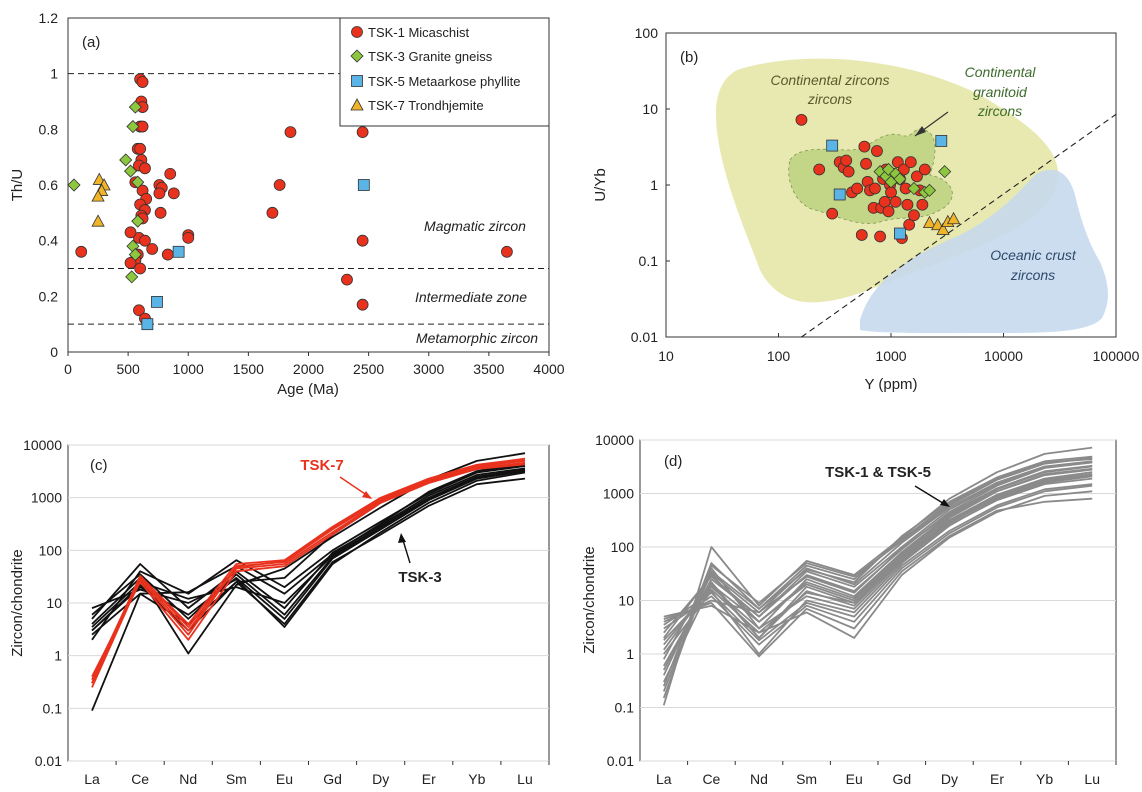  I want to click on x-tick-label: Gd, so click(901, 779).